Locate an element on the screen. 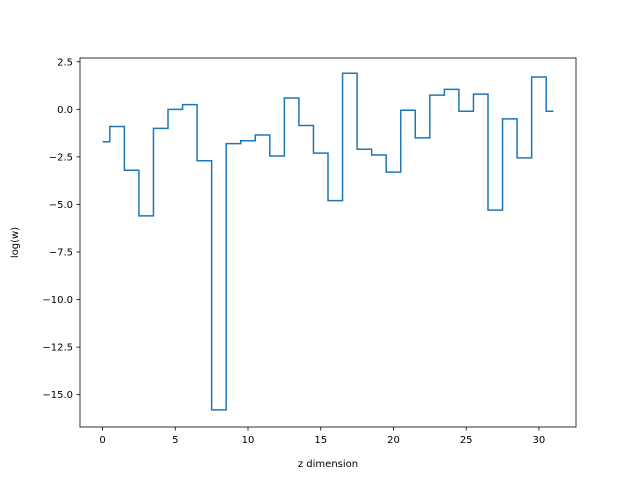 This screenshot has height=480, width=640. x-axis-label: z dimension is located at coordinates (328, 464).